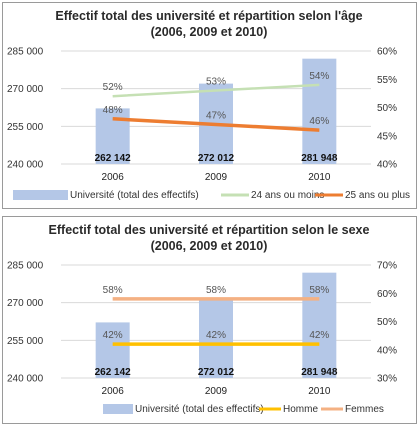 This screenshot has height=426, width=420. Describe the element at coordinates (300, 409) in the screenshot. I see `legend-label: Homme` at that location.